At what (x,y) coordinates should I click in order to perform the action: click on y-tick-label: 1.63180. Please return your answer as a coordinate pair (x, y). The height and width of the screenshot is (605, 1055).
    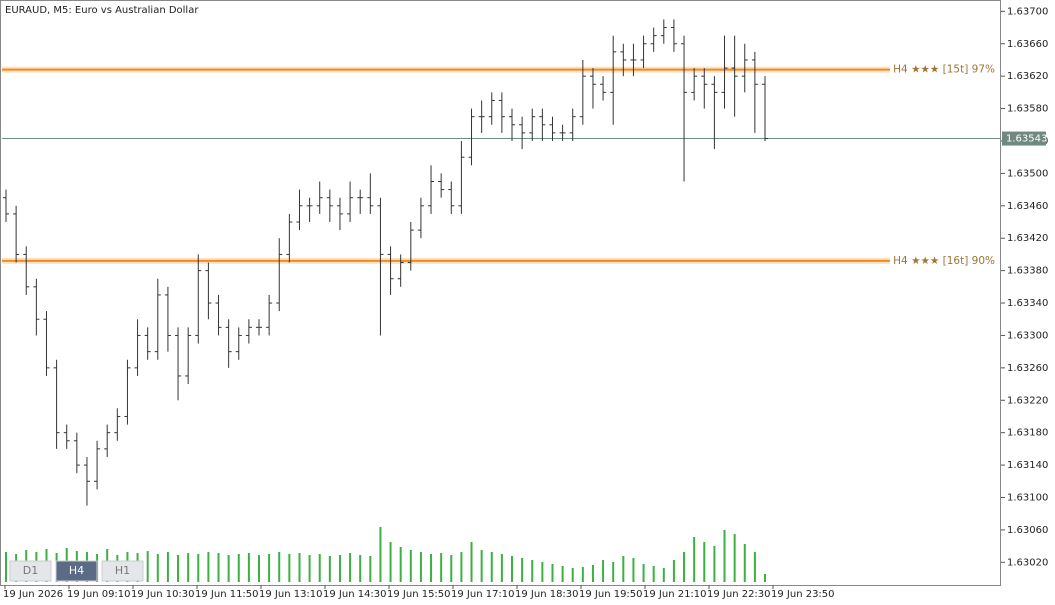
    Looking at the image, I should click on (1027, 433).